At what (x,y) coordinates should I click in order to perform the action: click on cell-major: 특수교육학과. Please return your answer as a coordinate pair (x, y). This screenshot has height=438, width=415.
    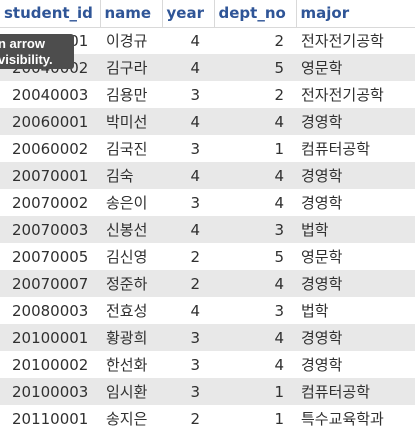
    Looking at the image, I should click on (342, 419).